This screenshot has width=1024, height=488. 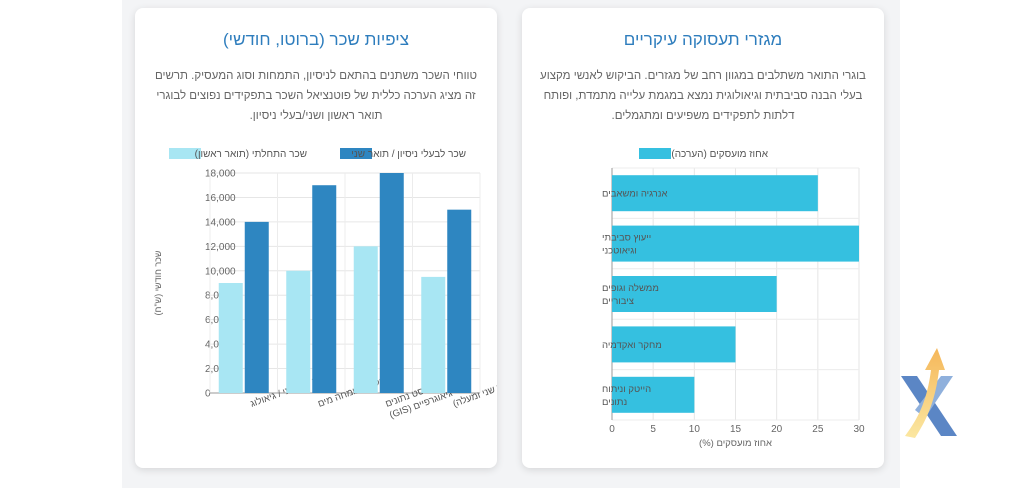 I want to click on y-tick-label: ציבוריים, so click(x=618, y=301).